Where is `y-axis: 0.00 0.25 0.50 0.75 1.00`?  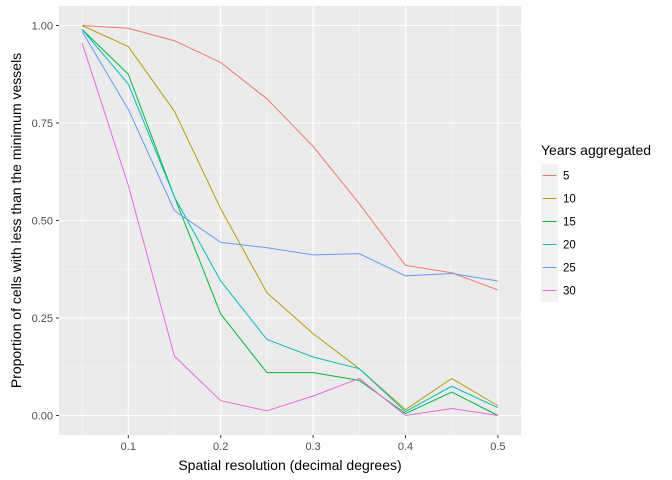 y-axis: 0.00 0.25 0.50 0.75 1.00 is located at coordinates (45, 222).